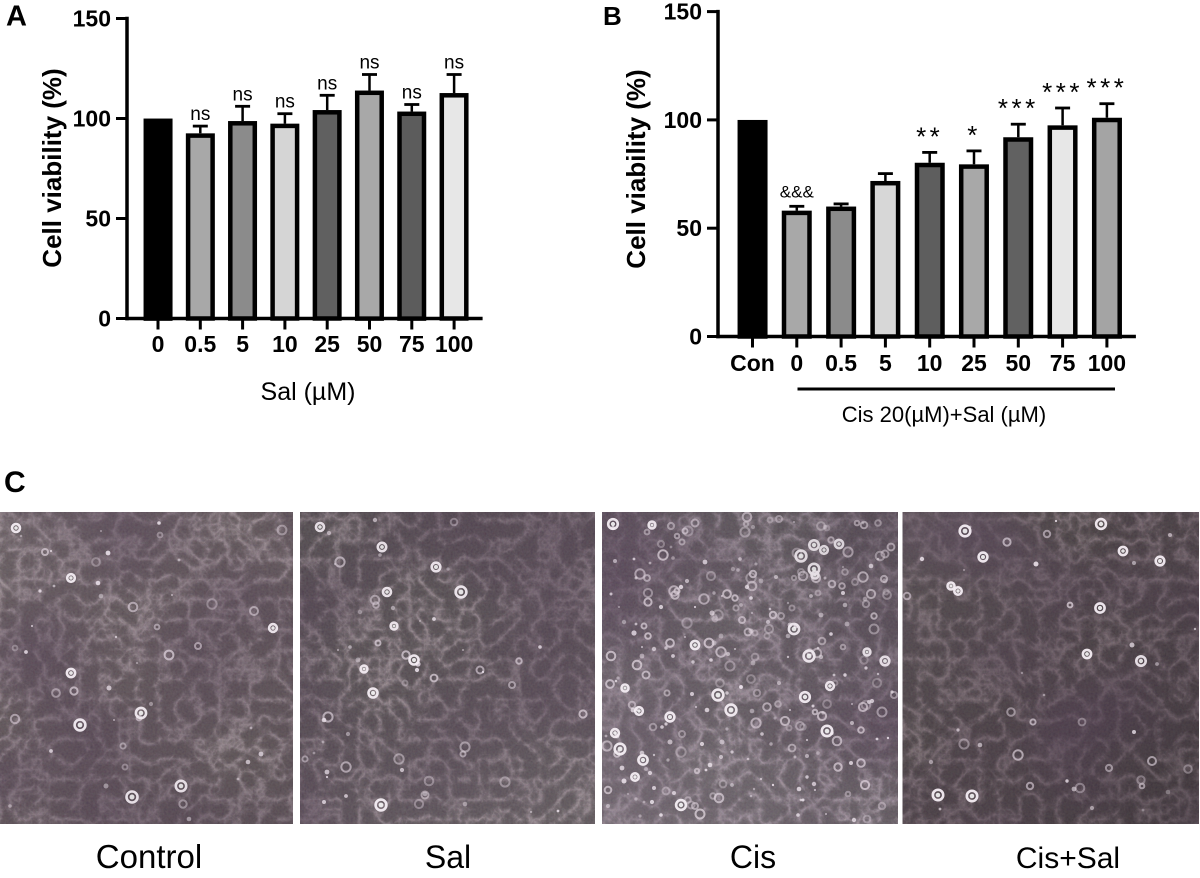 The image size is (1200, 878). I want to click on svg-text: Cis, so click(753, 856).